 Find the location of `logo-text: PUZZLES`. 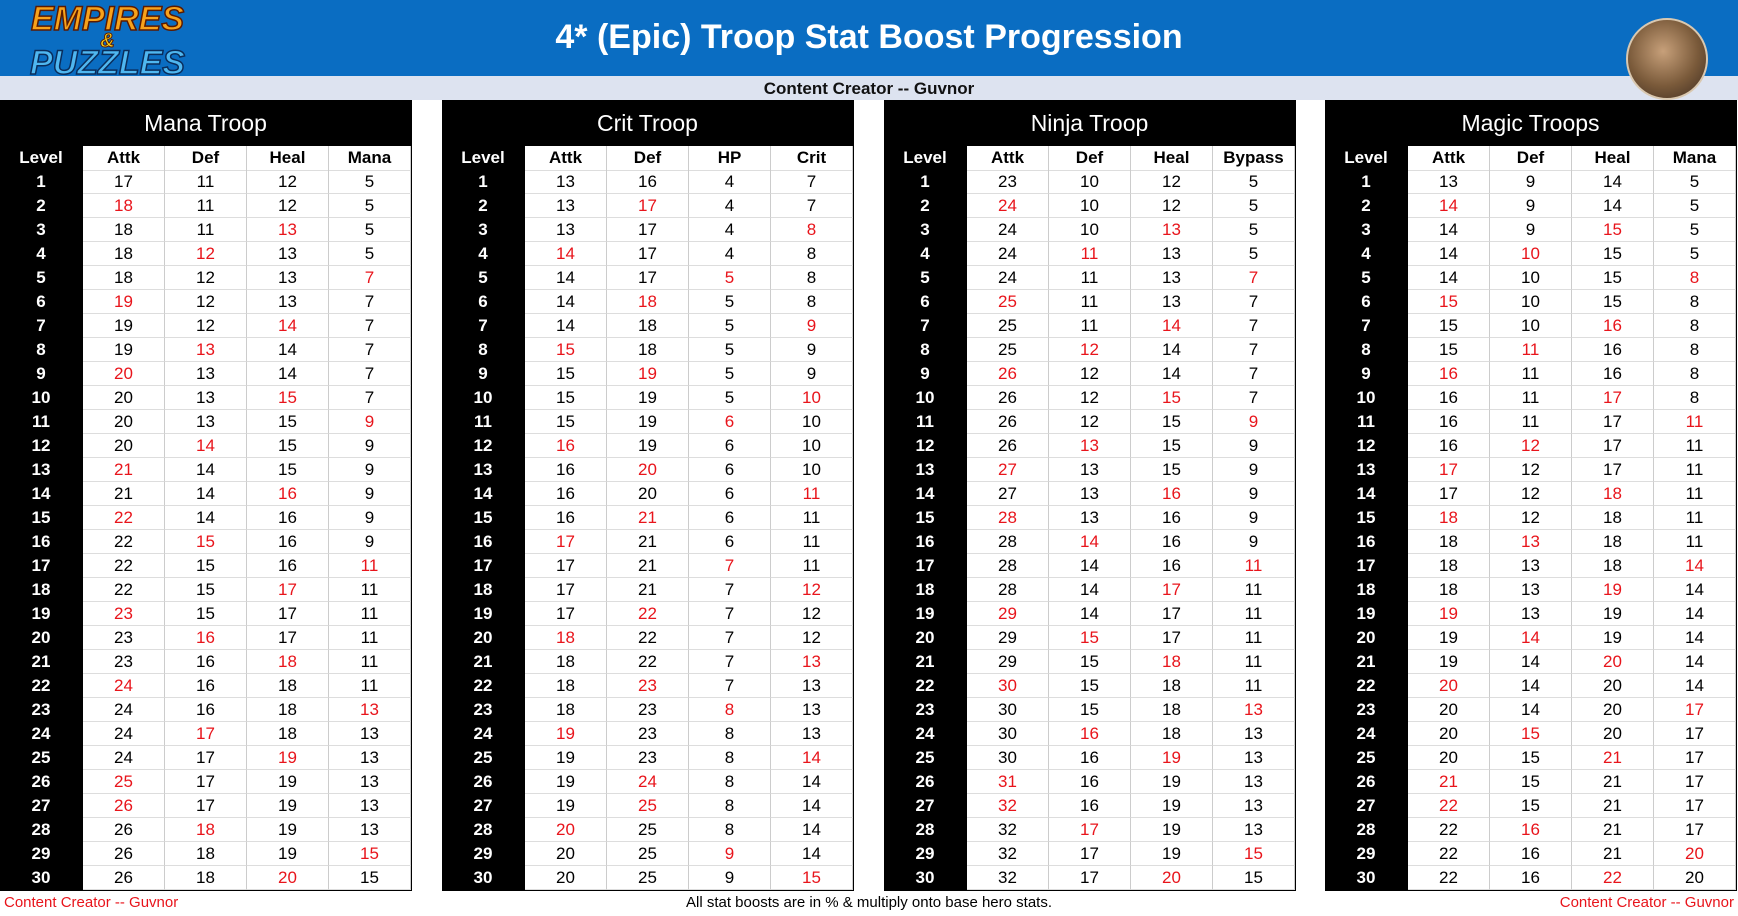

logo-text: PUZZLES is located at coordinates (107, 63).